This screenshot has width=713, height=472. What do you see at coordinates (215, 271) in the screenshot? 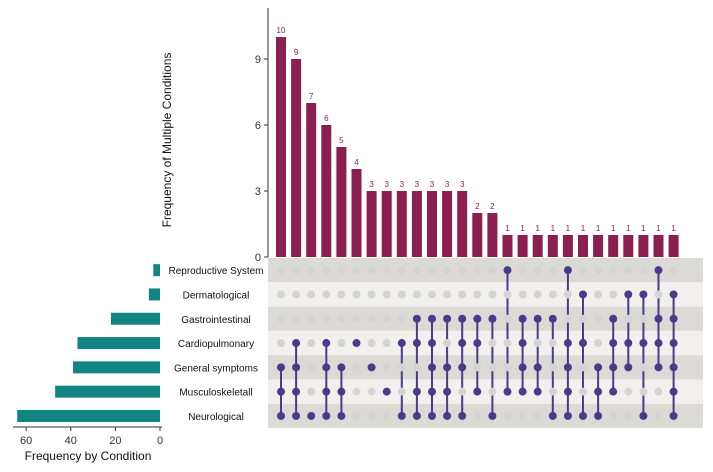
I see `set-name-label: Reproductive System` at bounding box center [215, 271].